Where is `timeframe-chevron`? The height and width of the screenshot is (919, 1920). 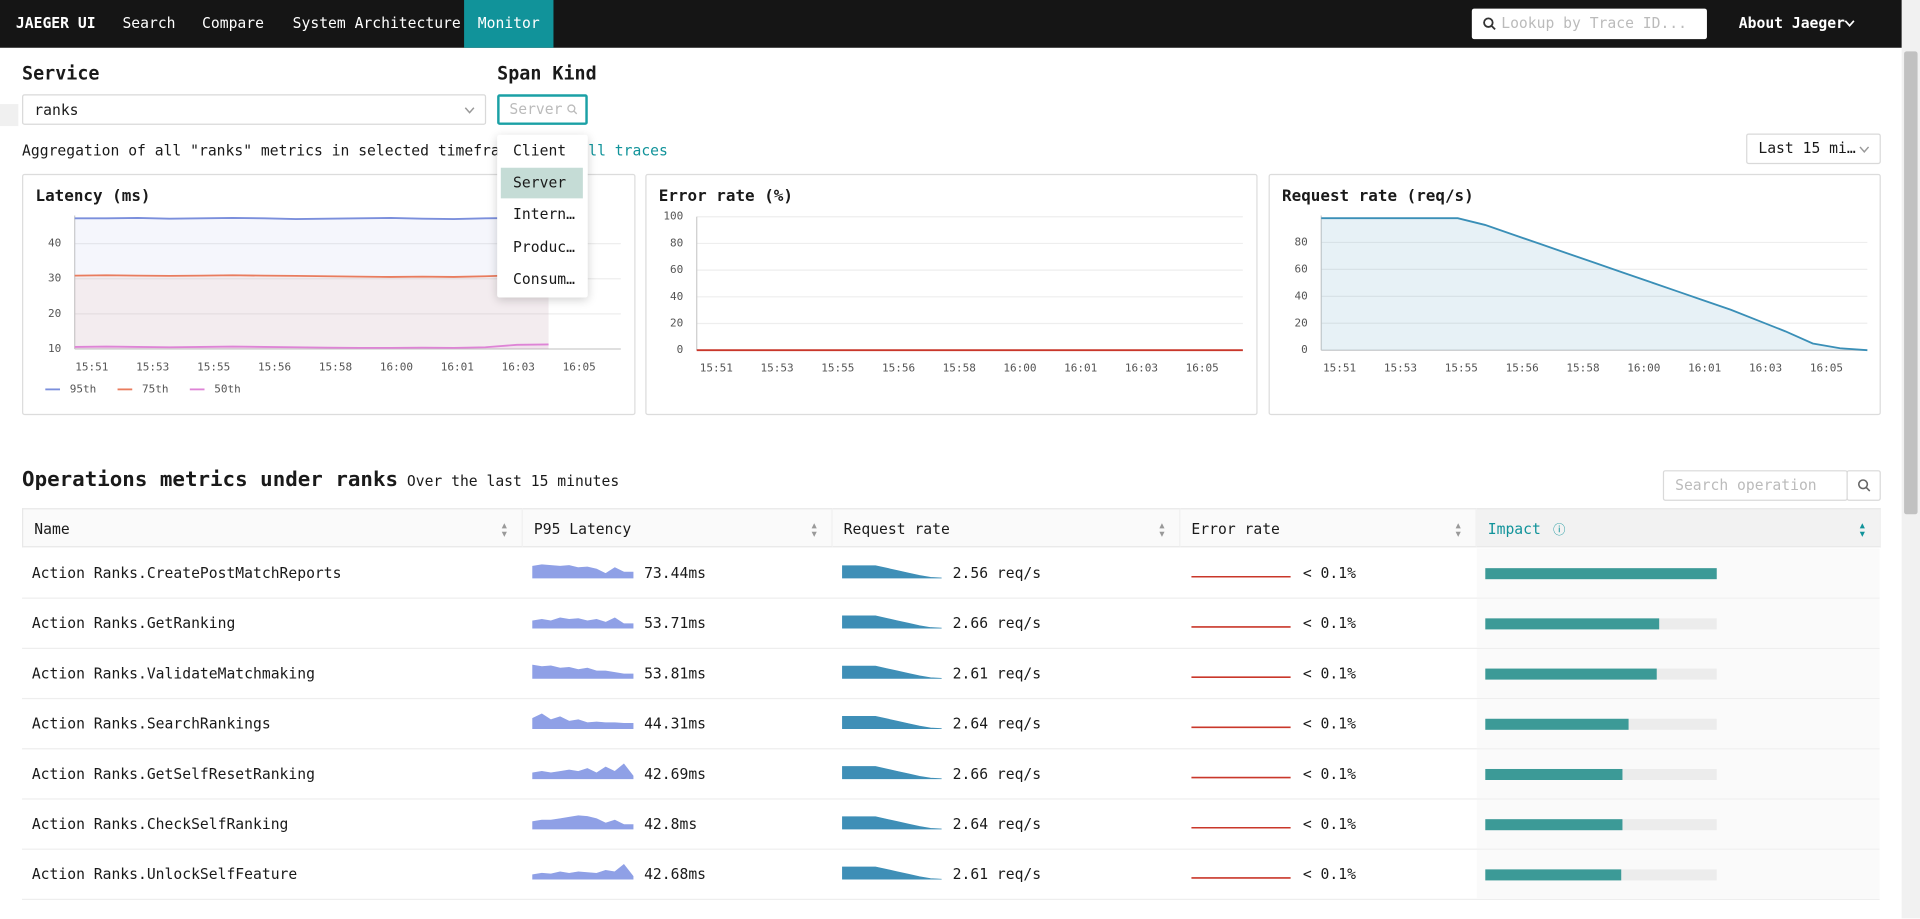
timeframe-chevron is located at coordinates (1864, 149).